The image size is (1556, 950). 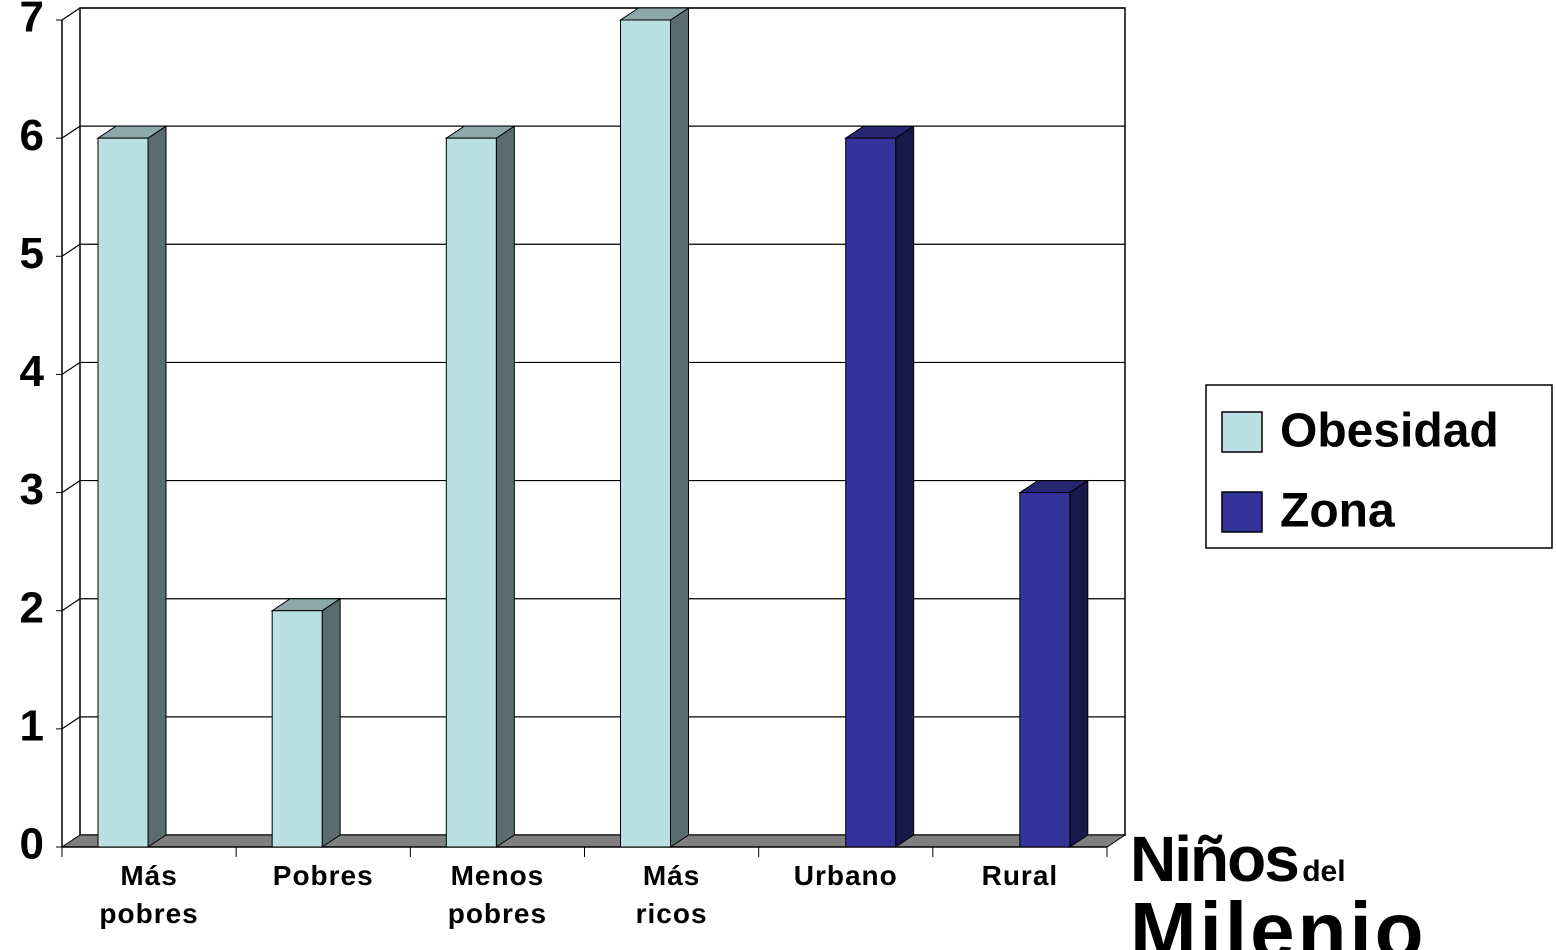 I want to click on logo-text: Milenio, so click(x=1278, y=918).